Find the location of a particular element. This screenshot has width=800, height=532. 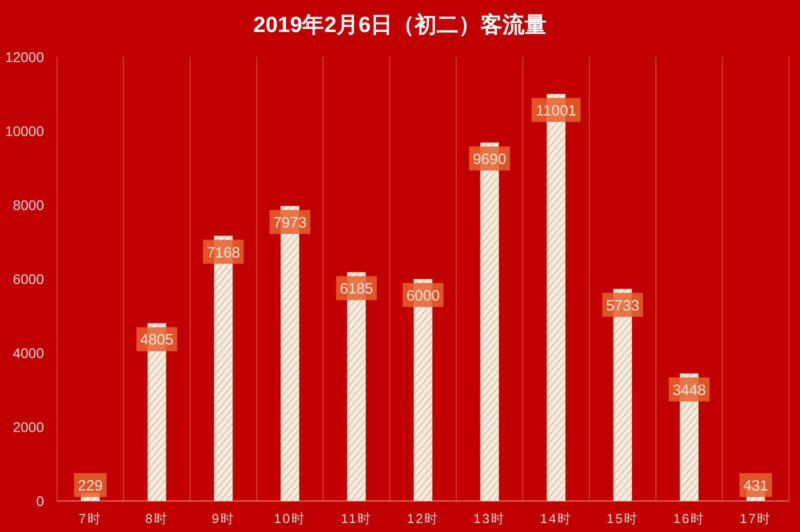

data-label: 9690 is located at coordinates (489, 159).